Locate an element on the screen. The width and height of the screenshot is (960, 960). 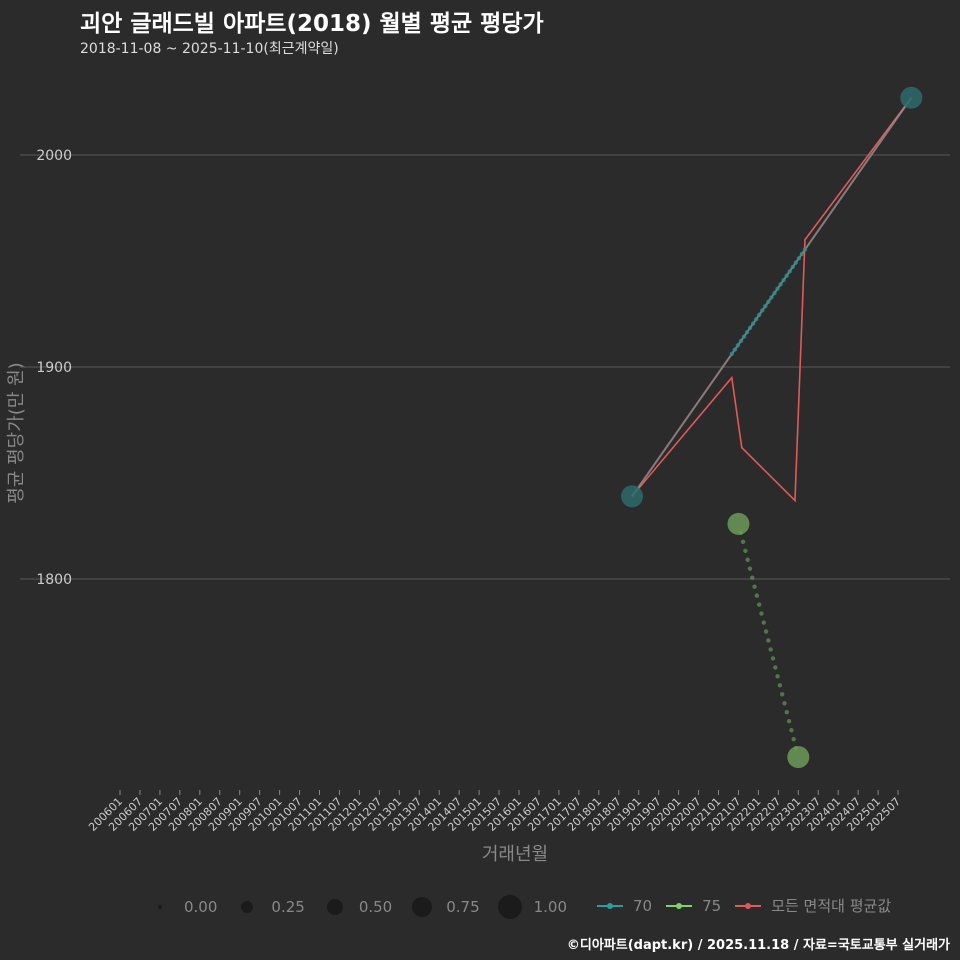
x-axis-label: 거래년월 is located at coordinates (515, 854).